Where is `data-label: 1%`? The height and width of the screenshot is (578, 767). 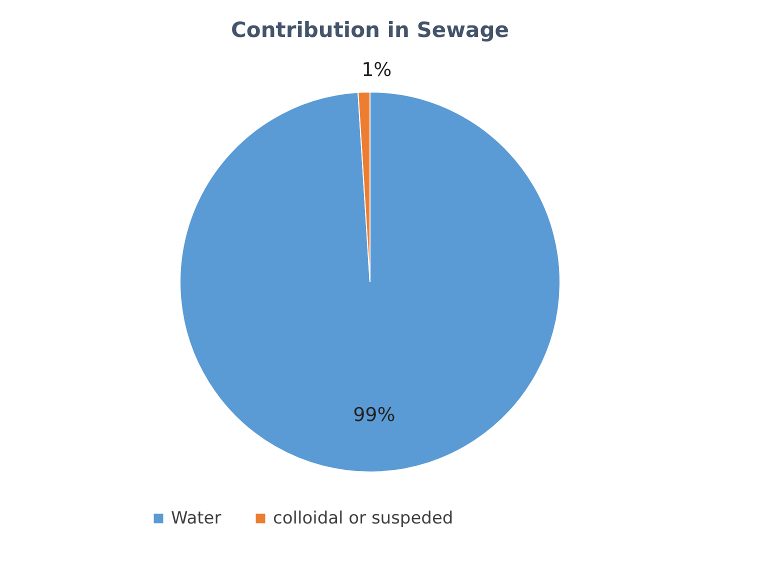
data-label: 1% is located at coordinates (377, 70).